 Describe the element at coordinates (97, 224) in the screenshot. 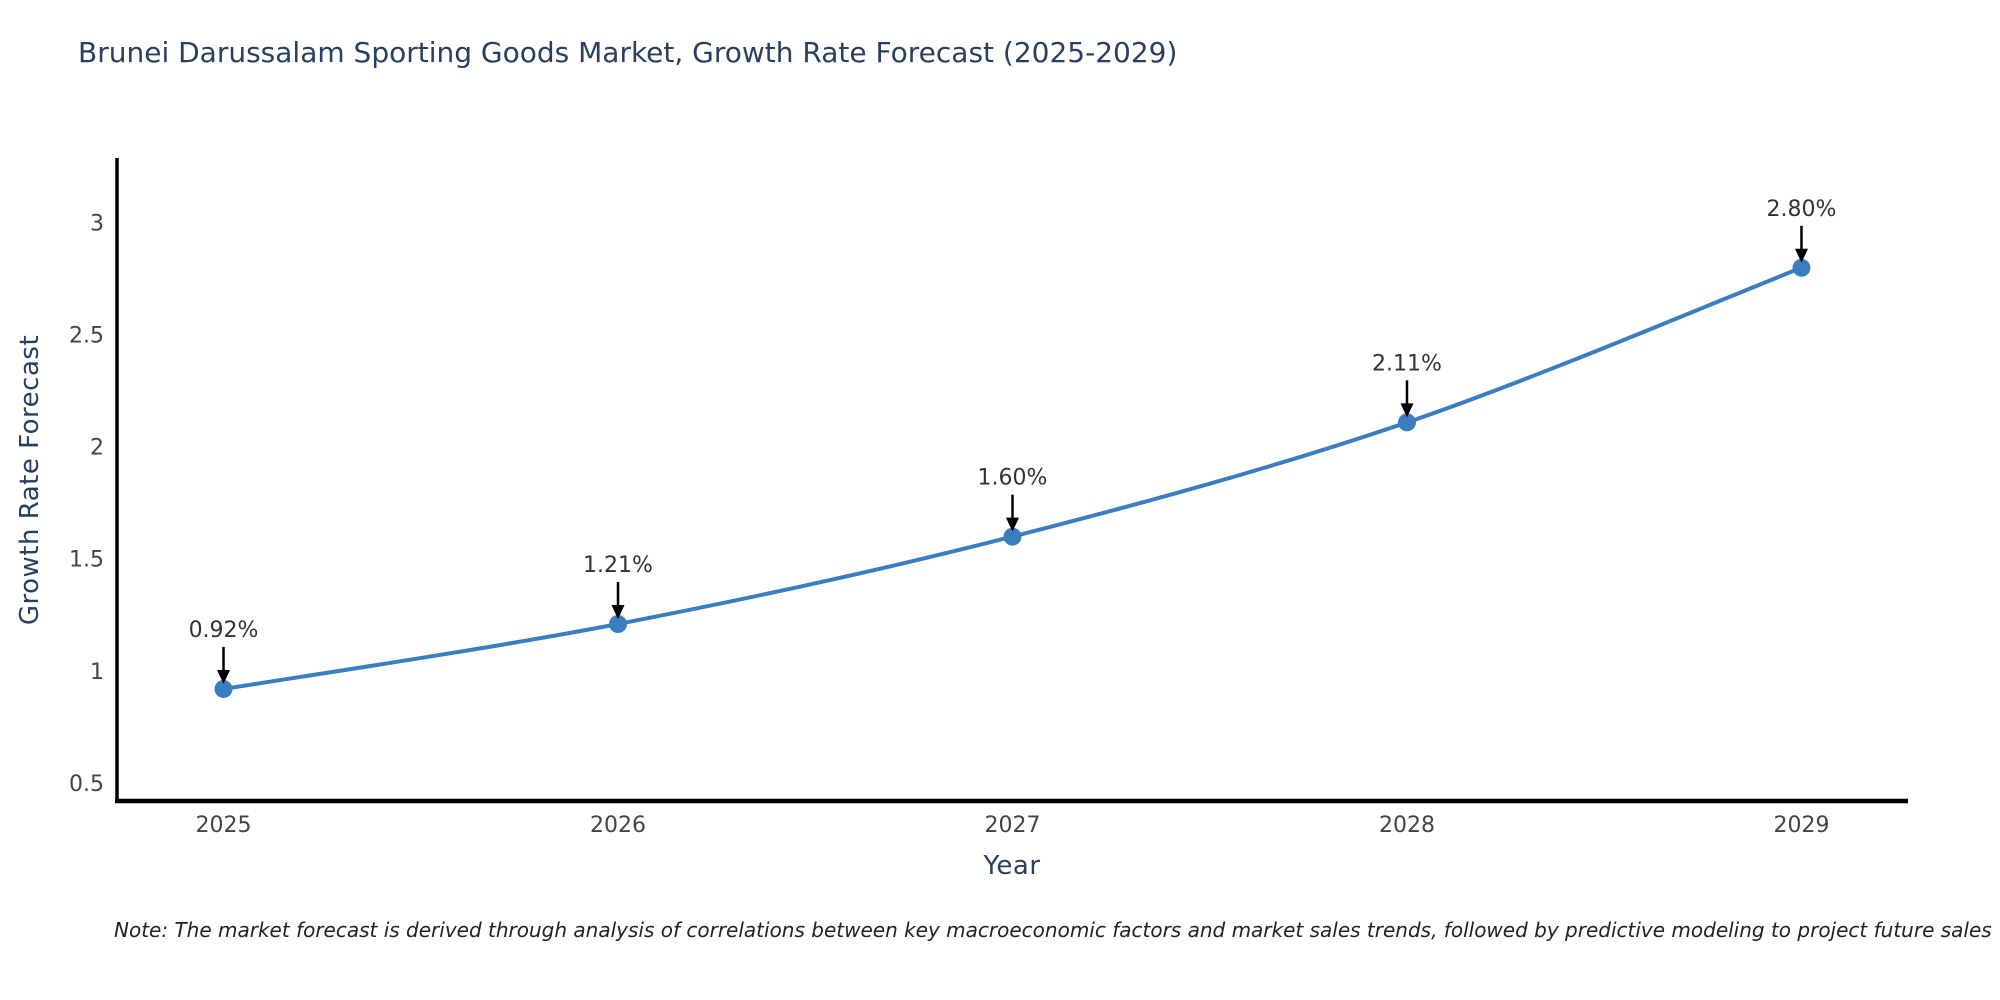

I see `y-tick-label: 3` at that location.